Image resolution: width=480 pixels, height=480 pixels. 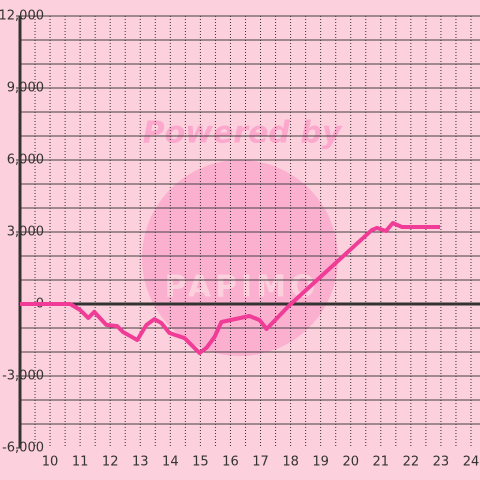 I want to click on x-tick-label: 23, so click(x=441, y=462).